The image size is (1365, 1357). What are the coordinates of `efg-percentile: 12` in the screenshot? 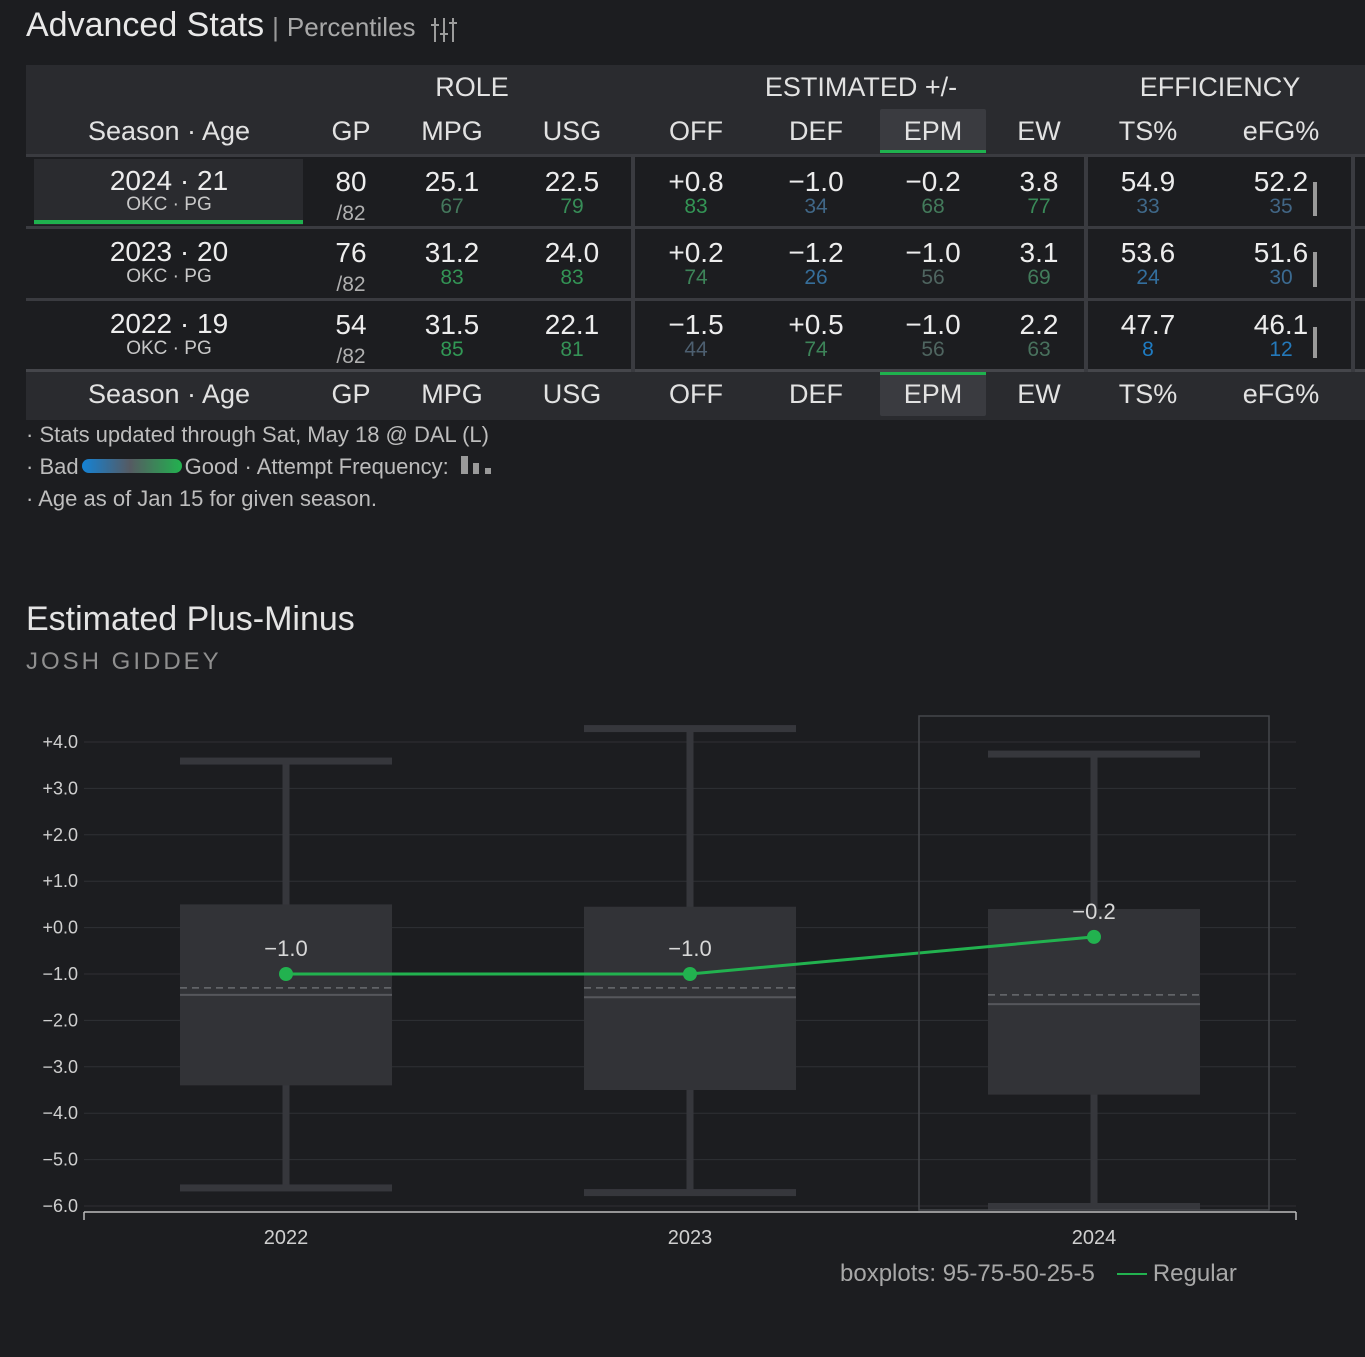 It's located at (1281, 349).